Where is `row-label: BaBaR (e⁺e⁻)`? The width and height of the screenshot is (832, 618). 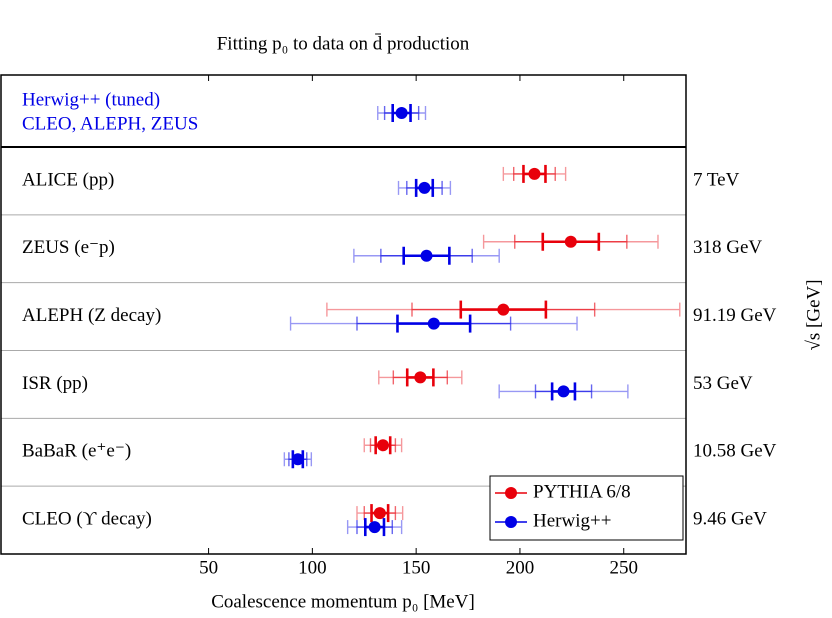
row-label: BaBaR (e⁺e⁻) is located at coordinates (76, 451).